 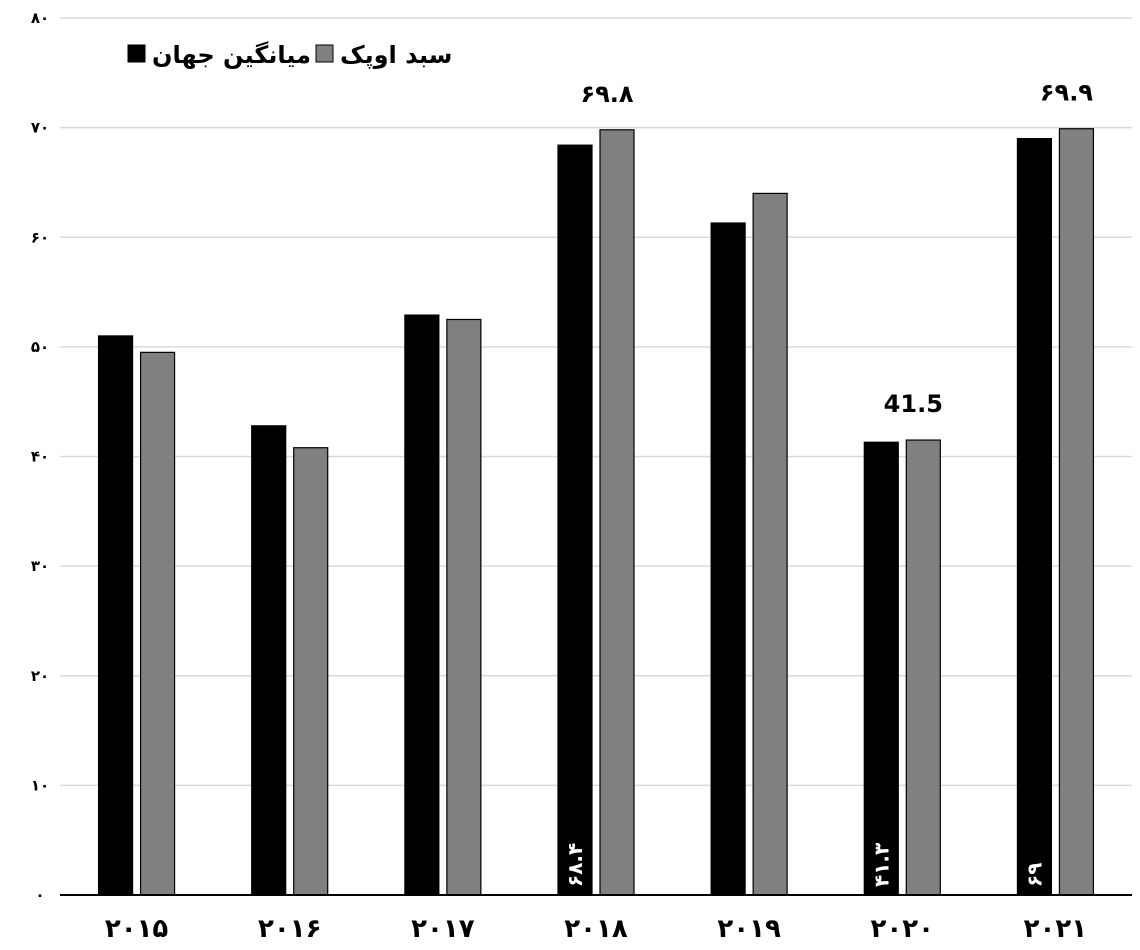 I want to click on legend-swatch-opec-basket, so click(x=324, y=53).